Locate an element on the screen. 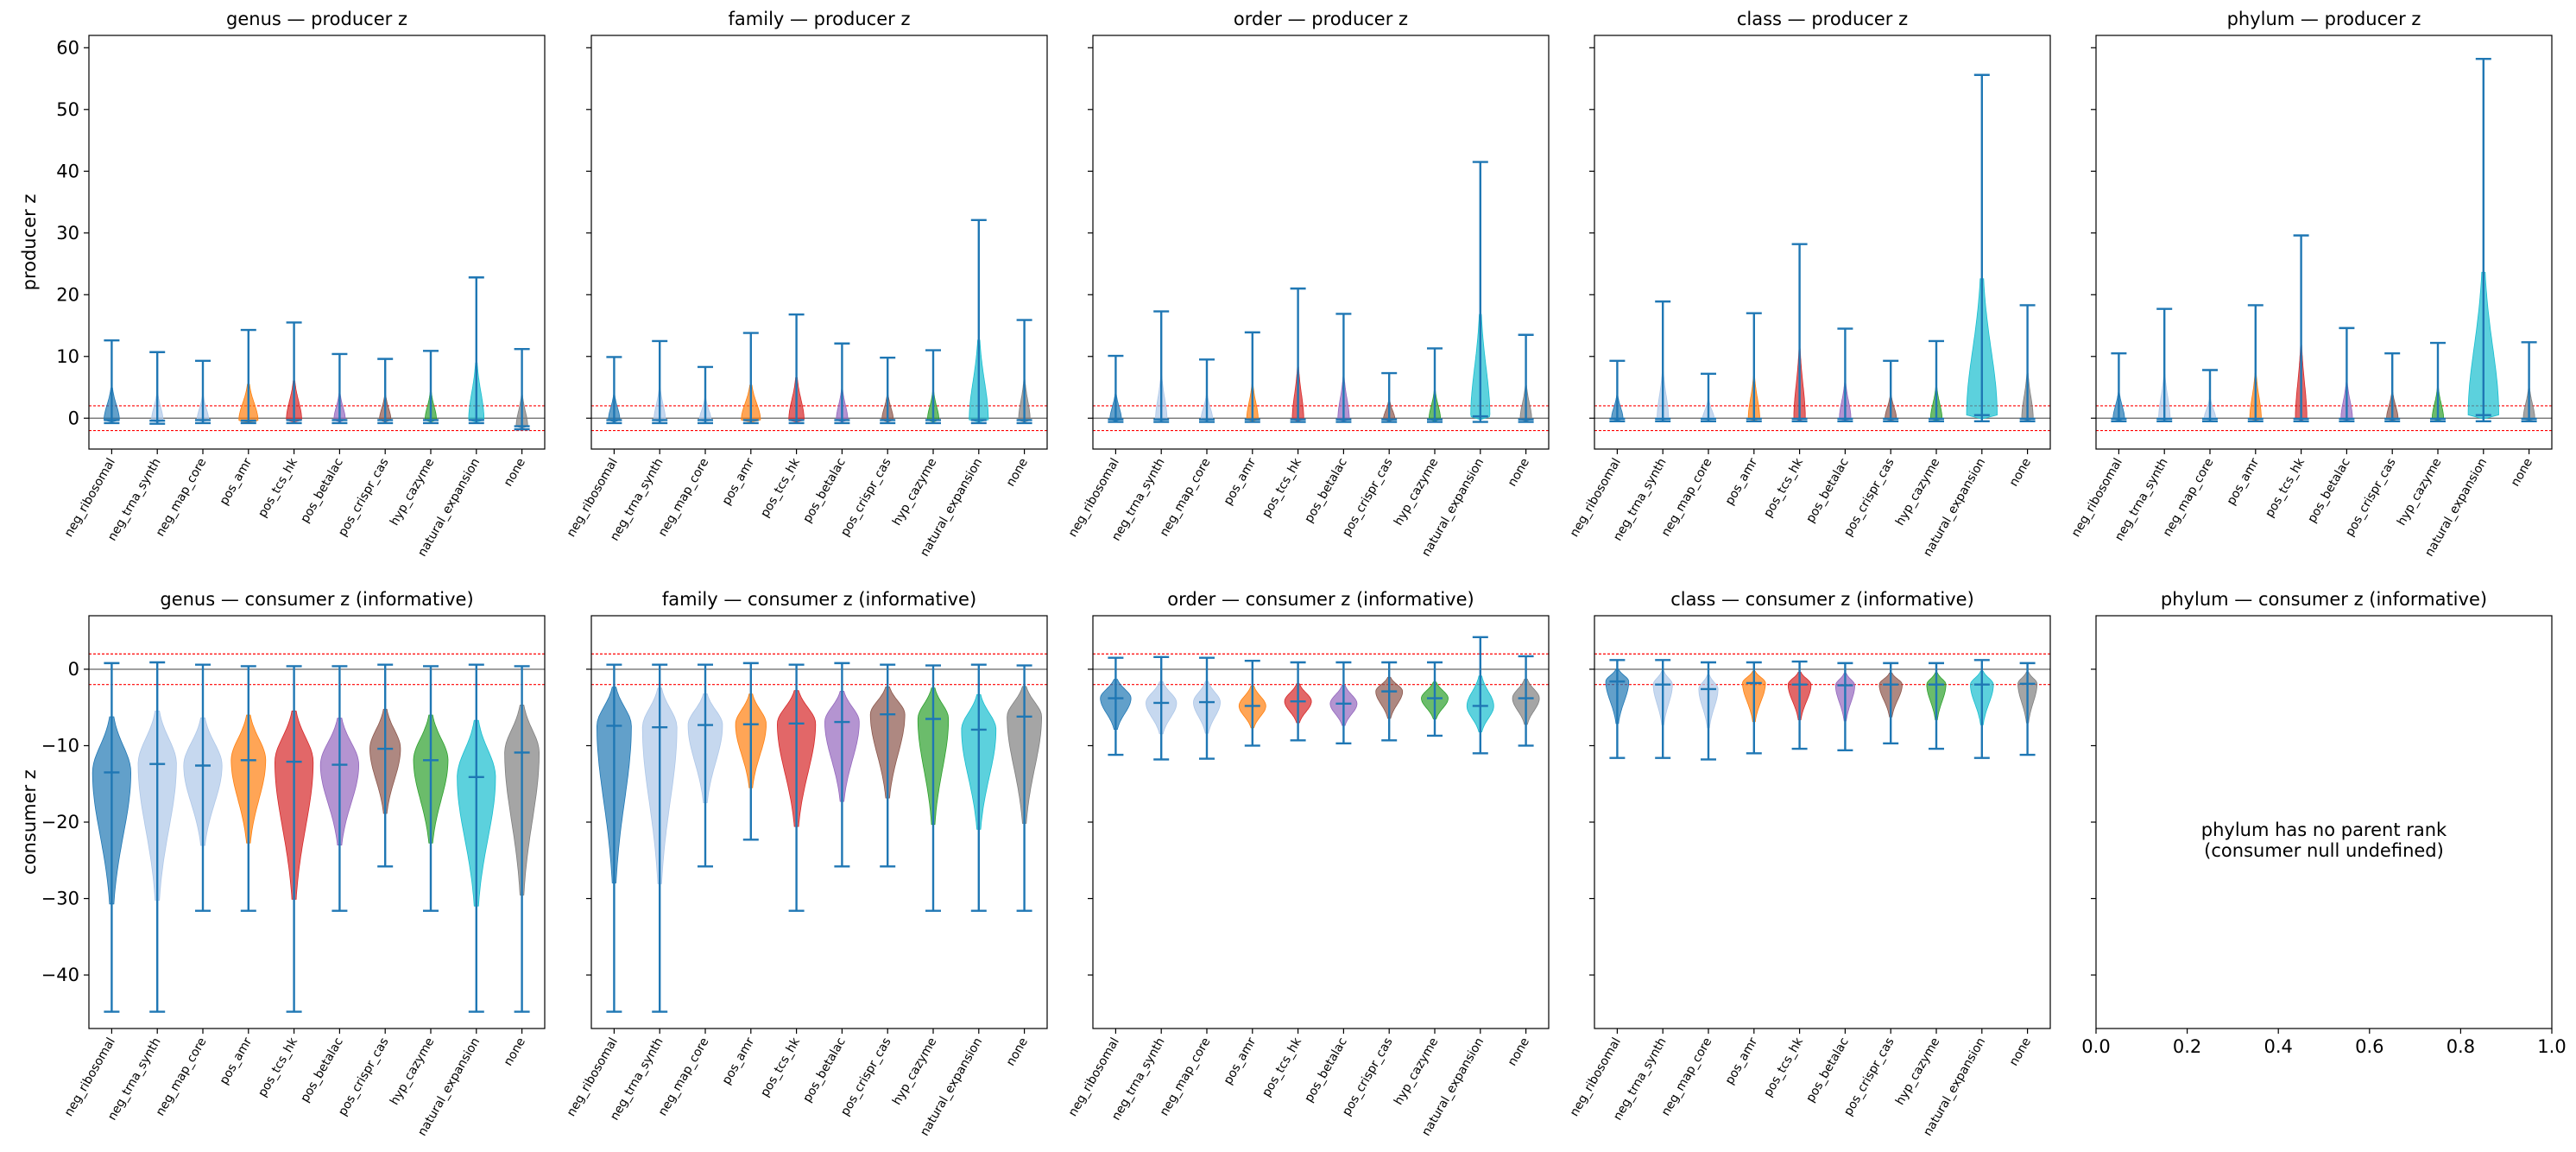 Image resolution: width=2576 pixels, height=1152 pixels. subplot-title: genus — producer z is located at coordinates (316, 19).